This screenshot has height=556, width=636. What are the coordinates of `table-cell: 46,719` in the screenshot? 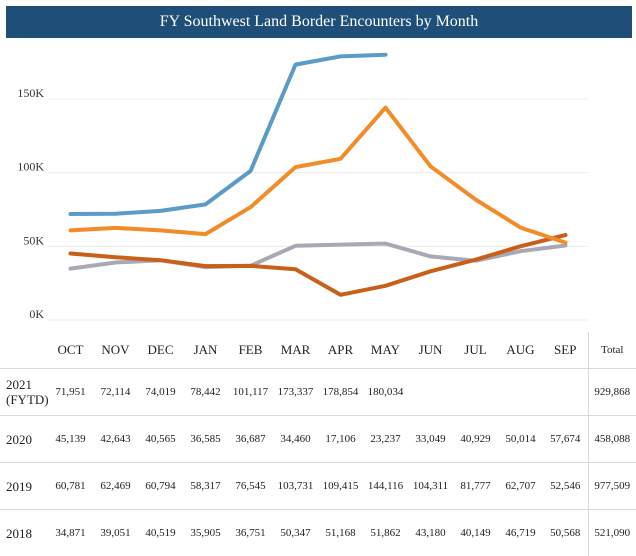 It's located at (520, 533).